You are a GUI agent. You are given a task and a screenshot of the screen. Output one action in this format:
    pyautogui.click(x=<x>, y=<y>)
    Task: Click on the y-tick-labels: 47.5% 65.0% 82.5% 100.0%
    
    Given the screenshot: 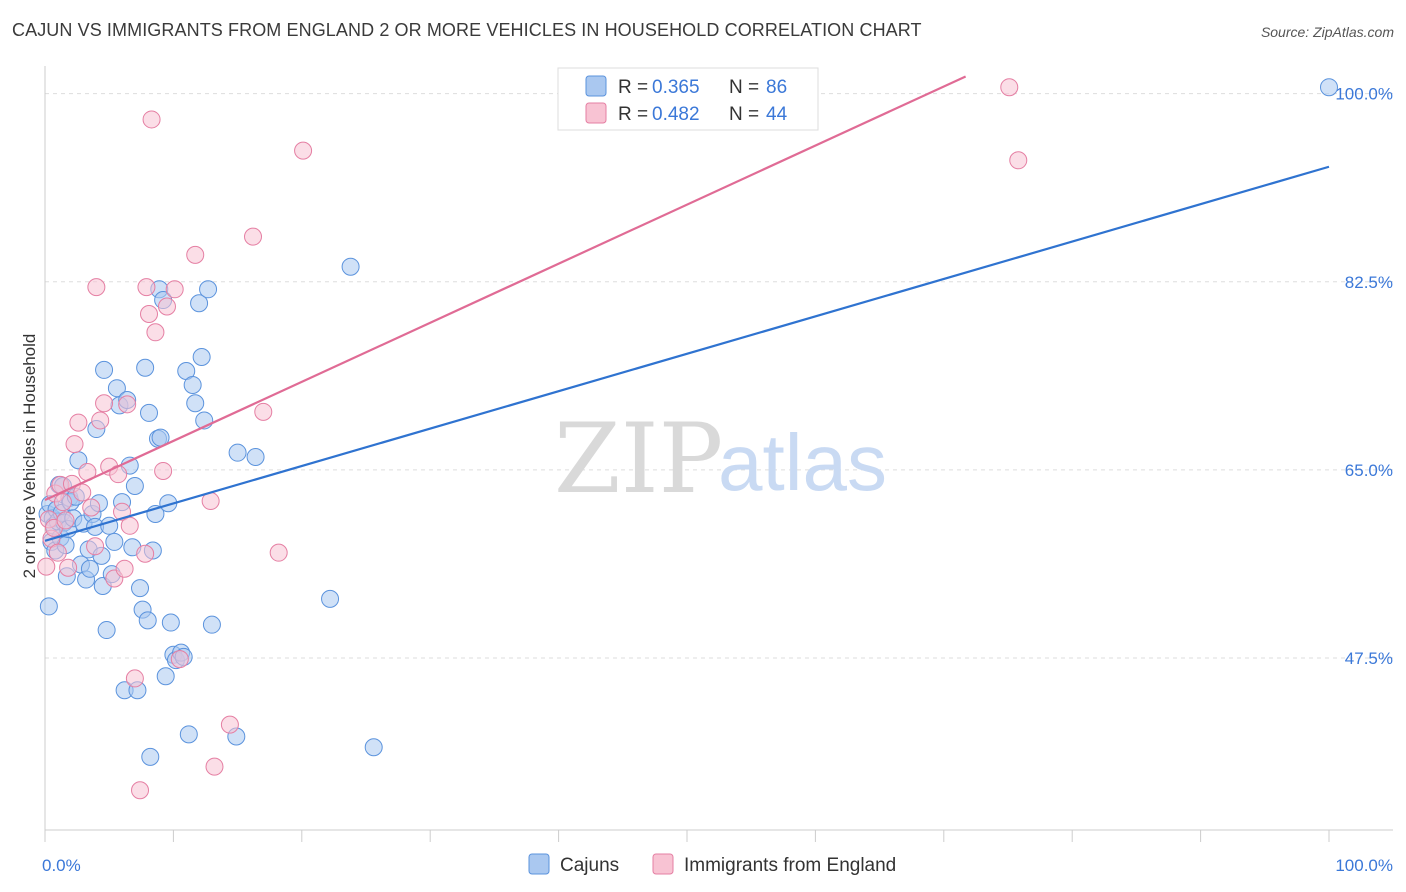 What is the action you would take?
    pyautogui.click(x=1364, y=376)
    